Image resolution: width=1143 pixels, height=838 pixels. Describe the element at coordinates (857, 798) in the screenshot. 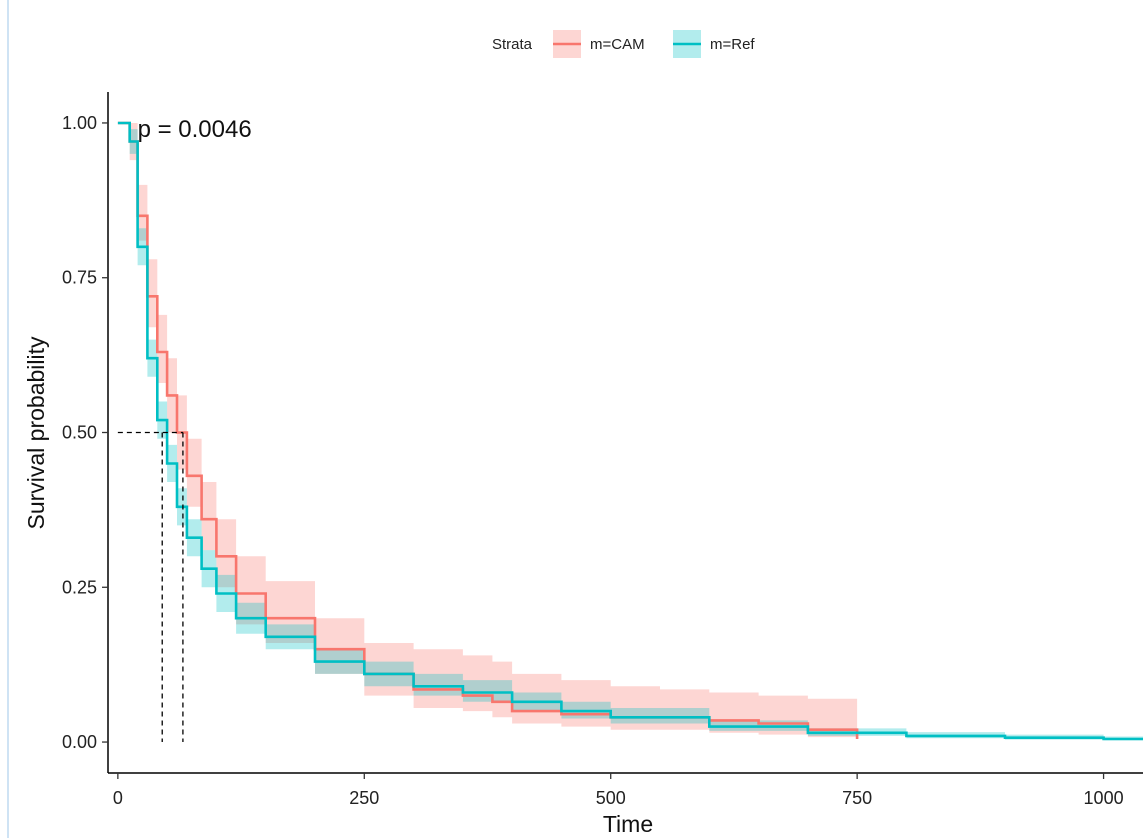

I see `x-tick-label: 750` at that location.